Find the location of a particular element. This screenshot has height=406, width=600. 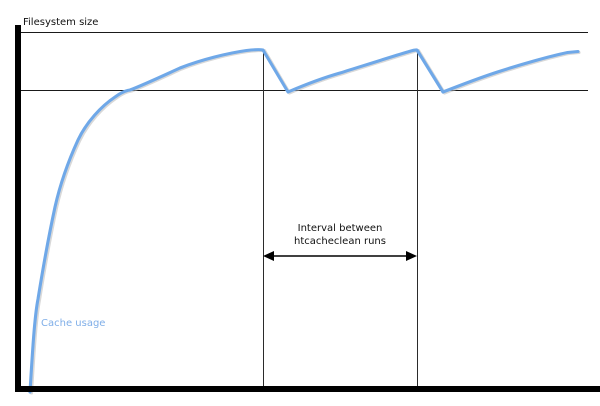

interval-label-line-2: htcacheclean runs is located at coordinates (340, 241).